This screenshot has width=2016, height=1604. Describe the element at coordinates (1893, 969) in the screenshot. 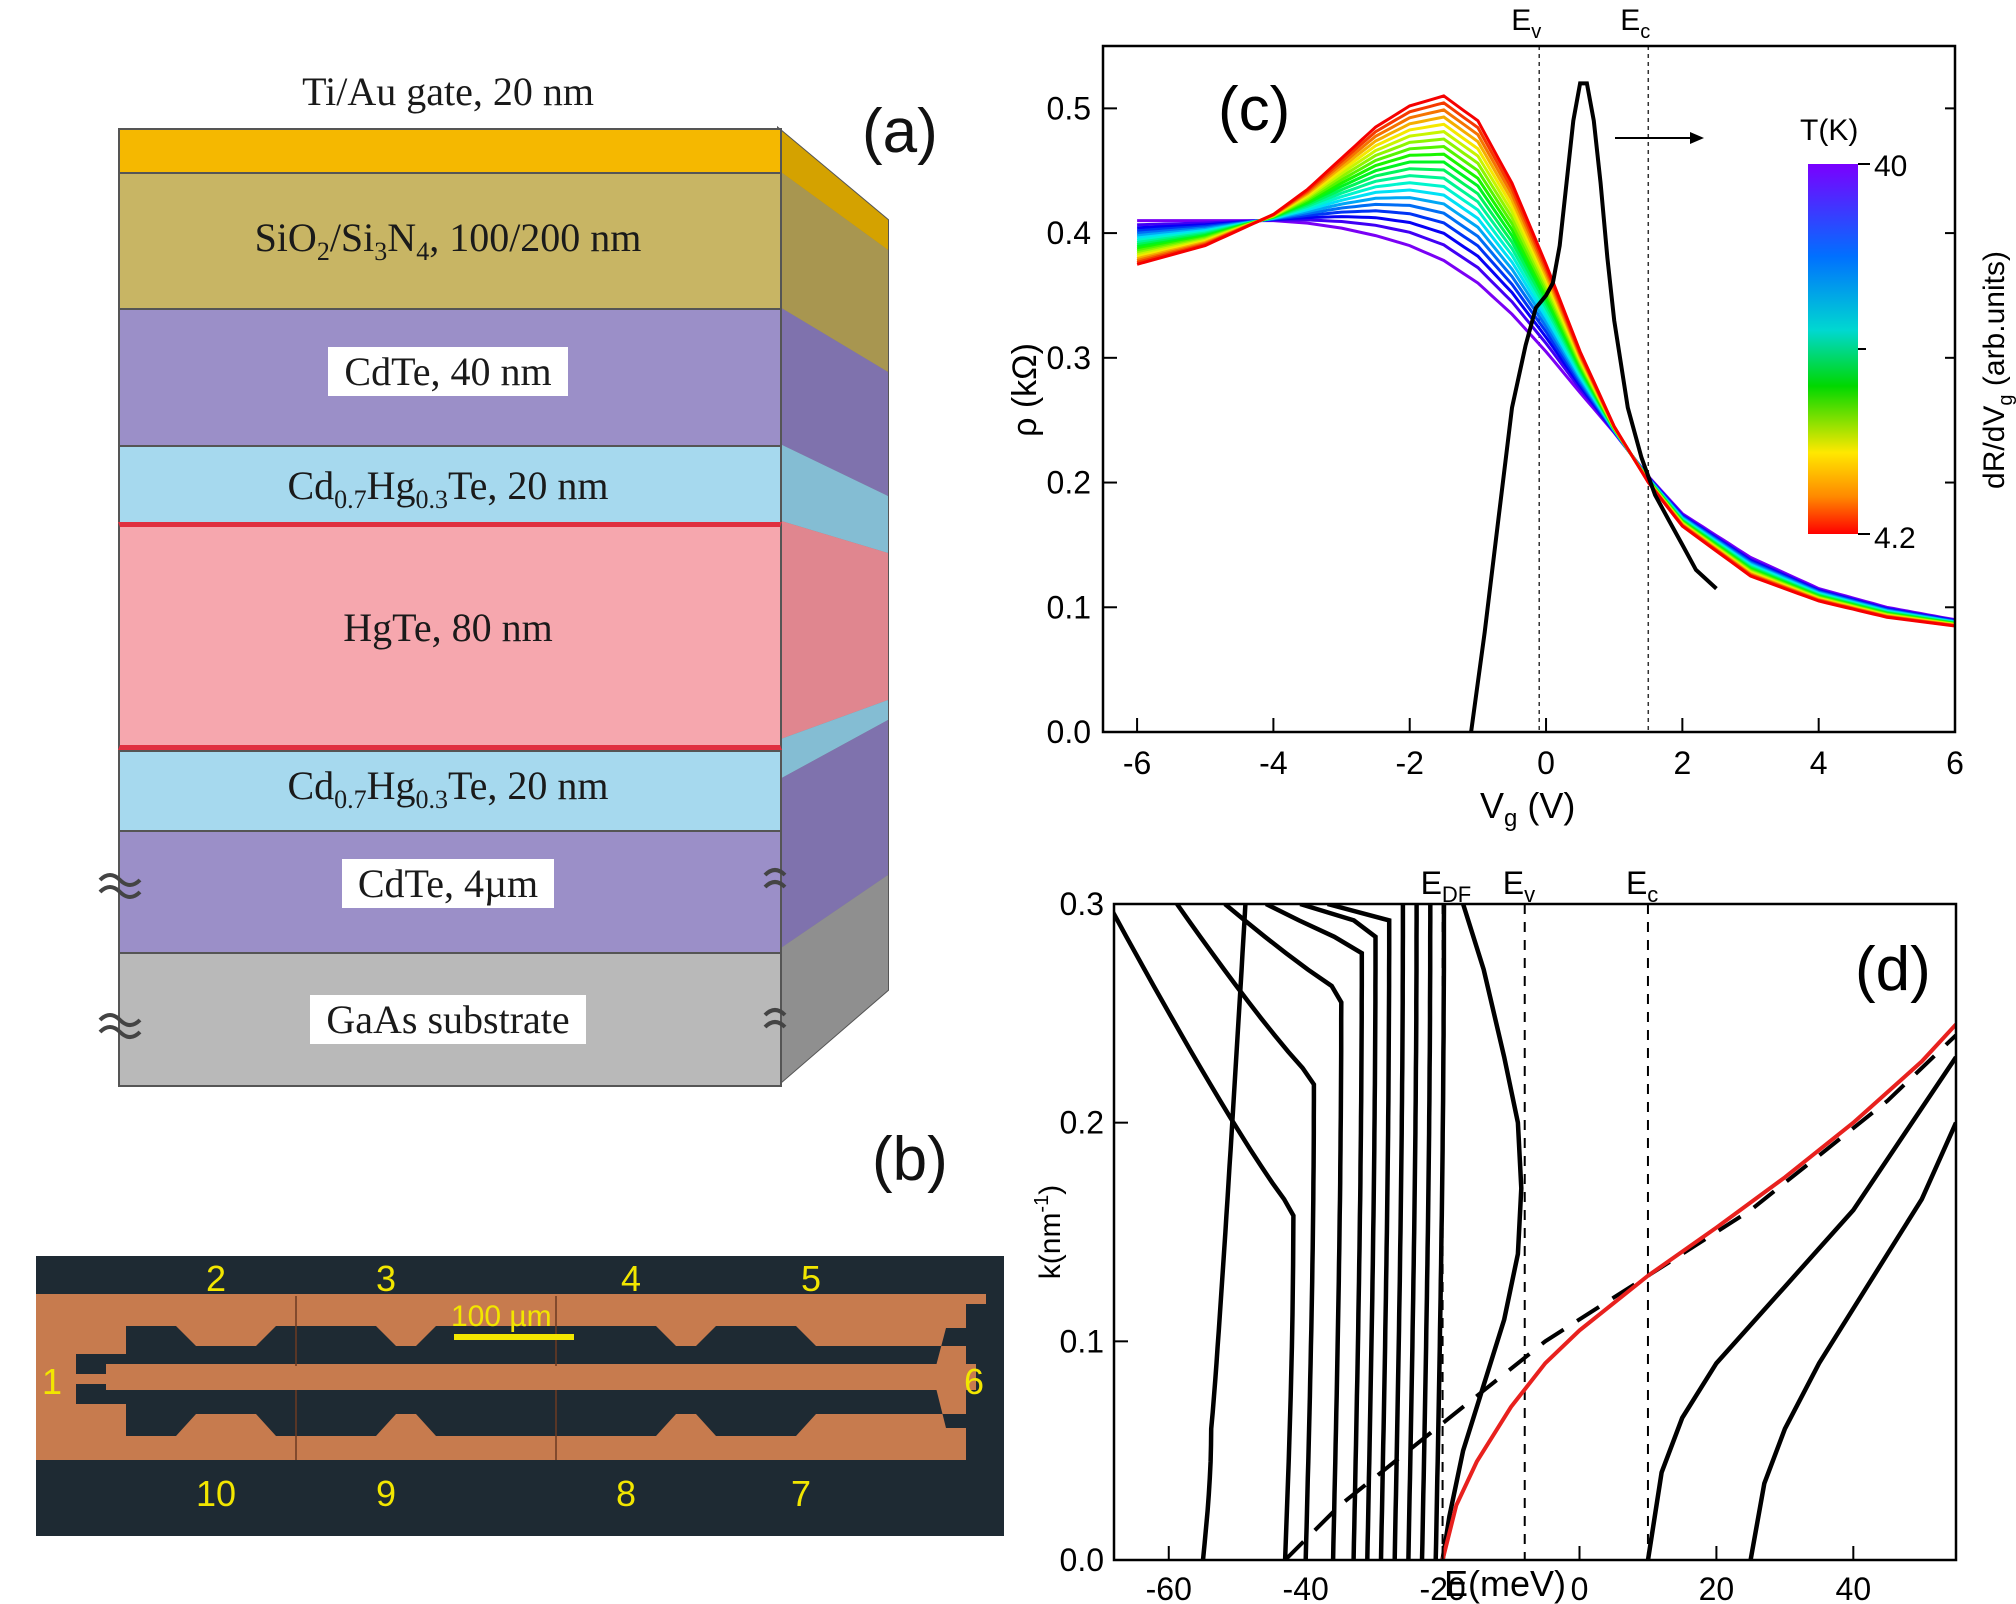

I see `panel-label-d: (d)` at that location.